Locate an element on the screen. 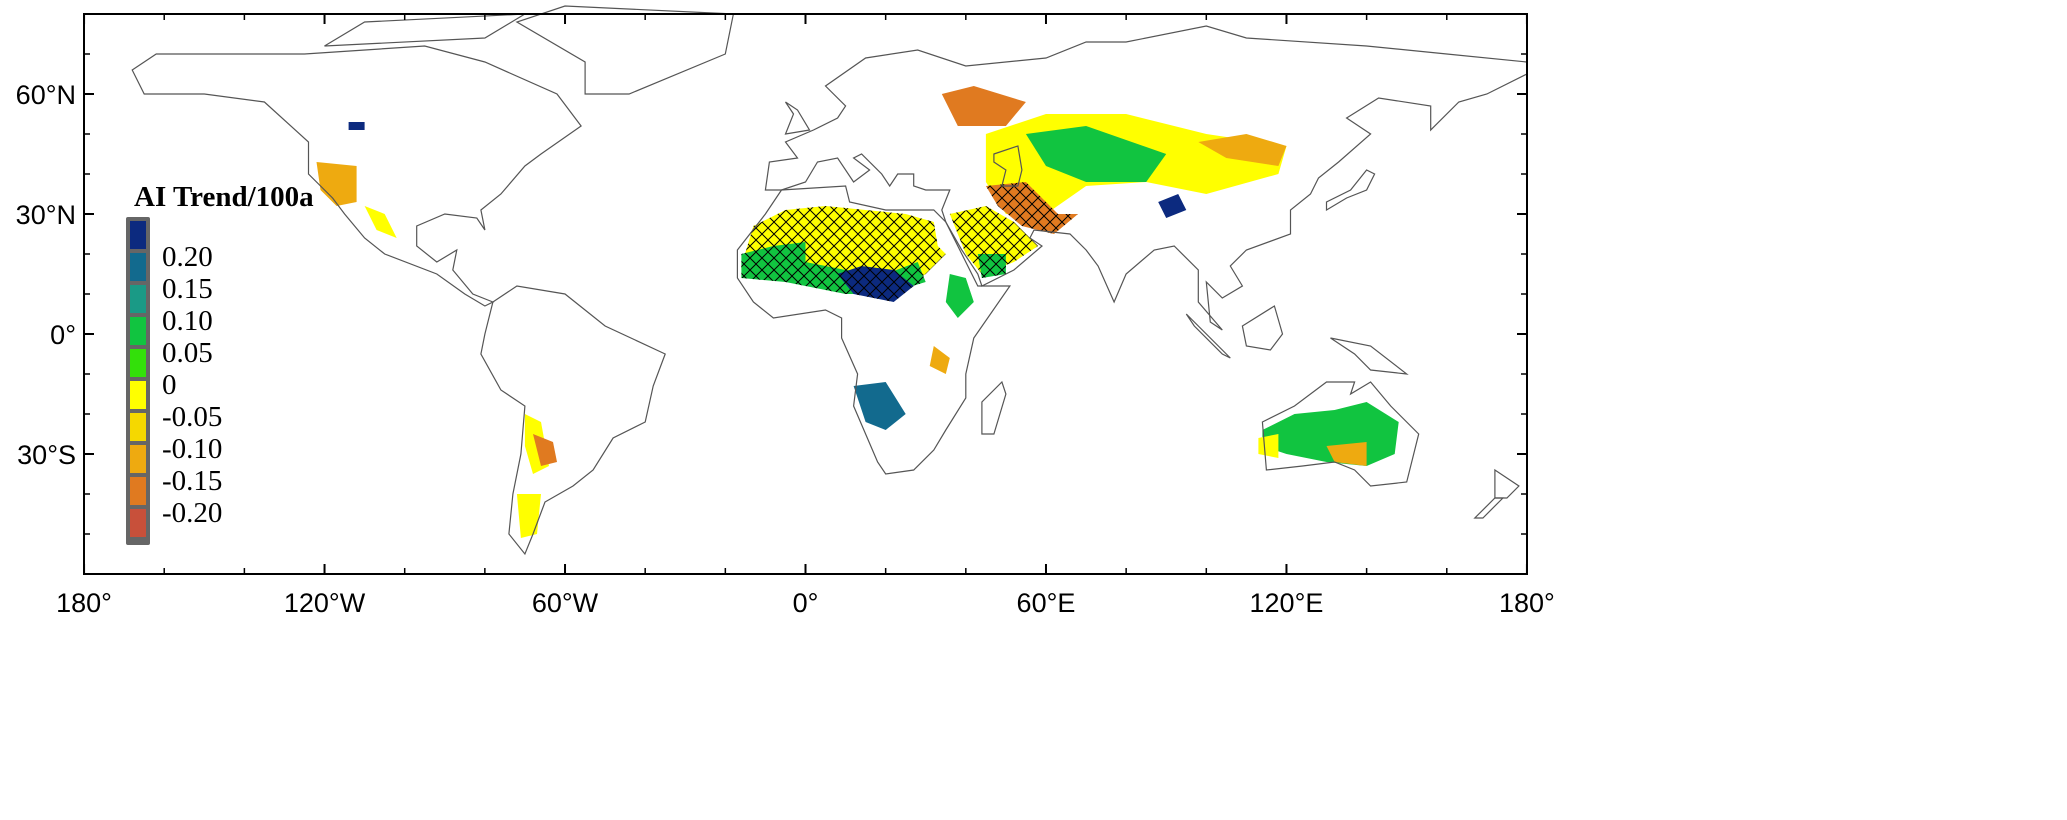 The width and height of the screenshot is (2067, 820). legend-label: -0.10 is located at coordinates (192, 449).